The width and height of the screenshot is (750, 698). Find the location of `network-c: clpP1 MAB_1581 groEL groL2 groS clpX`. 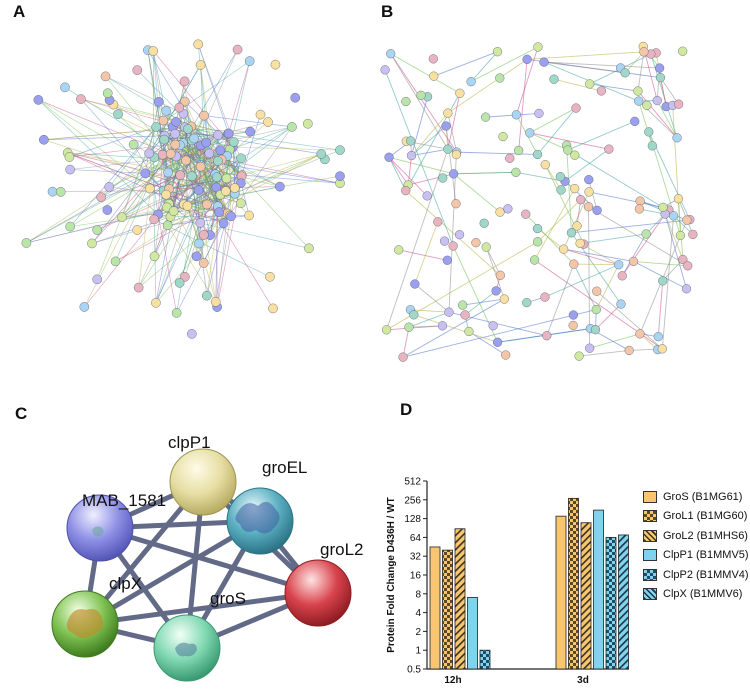

network-c: clpP1 MAB_1581 groEL groL2 groS clpX is located at coordinates (207, 557).